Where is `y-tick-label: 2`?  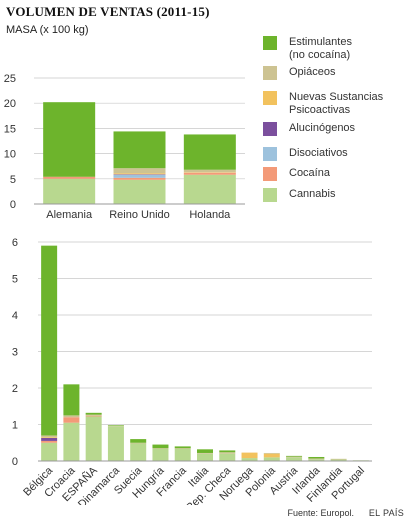
y-tick-label: 2 is located at coordinates (15, 389).